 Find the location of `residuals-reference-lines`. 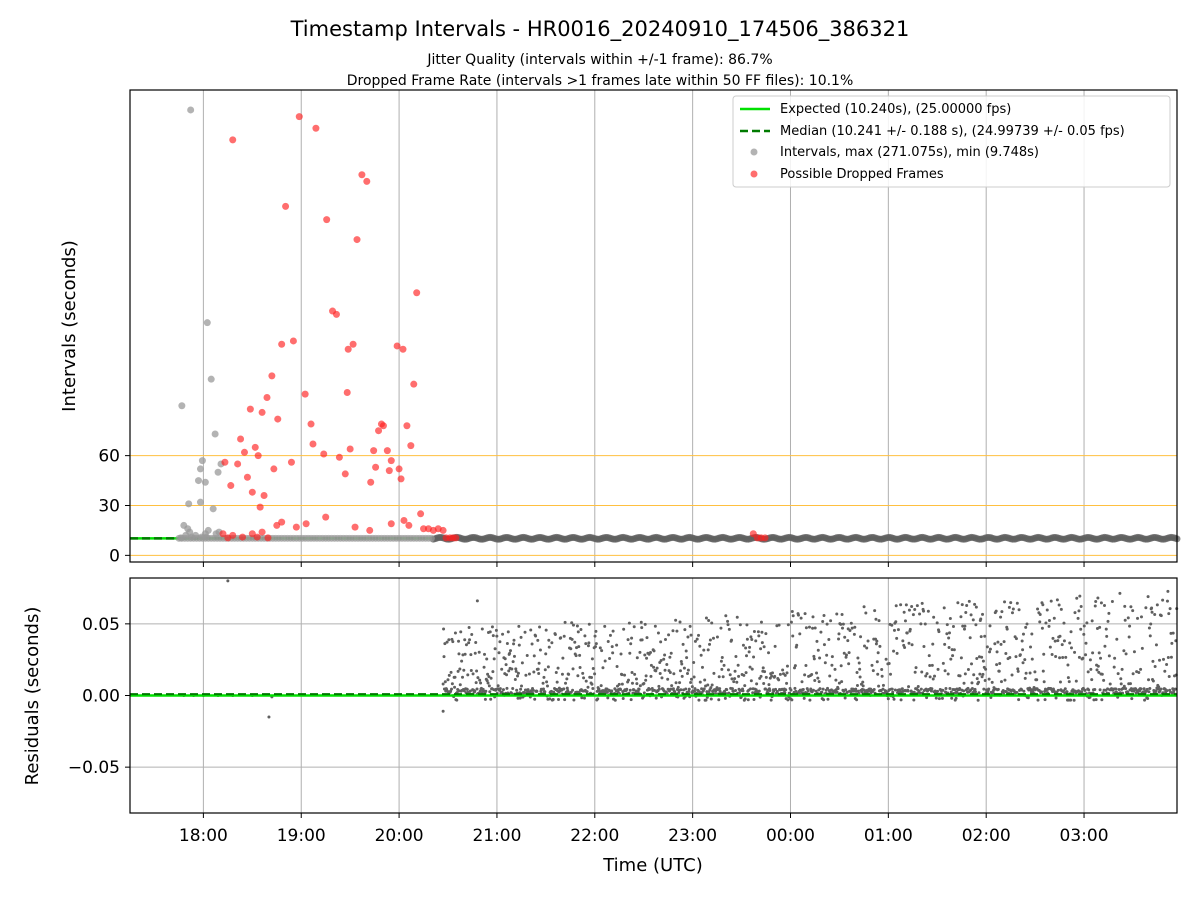

residuals-reference-lines is located at coordinates (653, 695).